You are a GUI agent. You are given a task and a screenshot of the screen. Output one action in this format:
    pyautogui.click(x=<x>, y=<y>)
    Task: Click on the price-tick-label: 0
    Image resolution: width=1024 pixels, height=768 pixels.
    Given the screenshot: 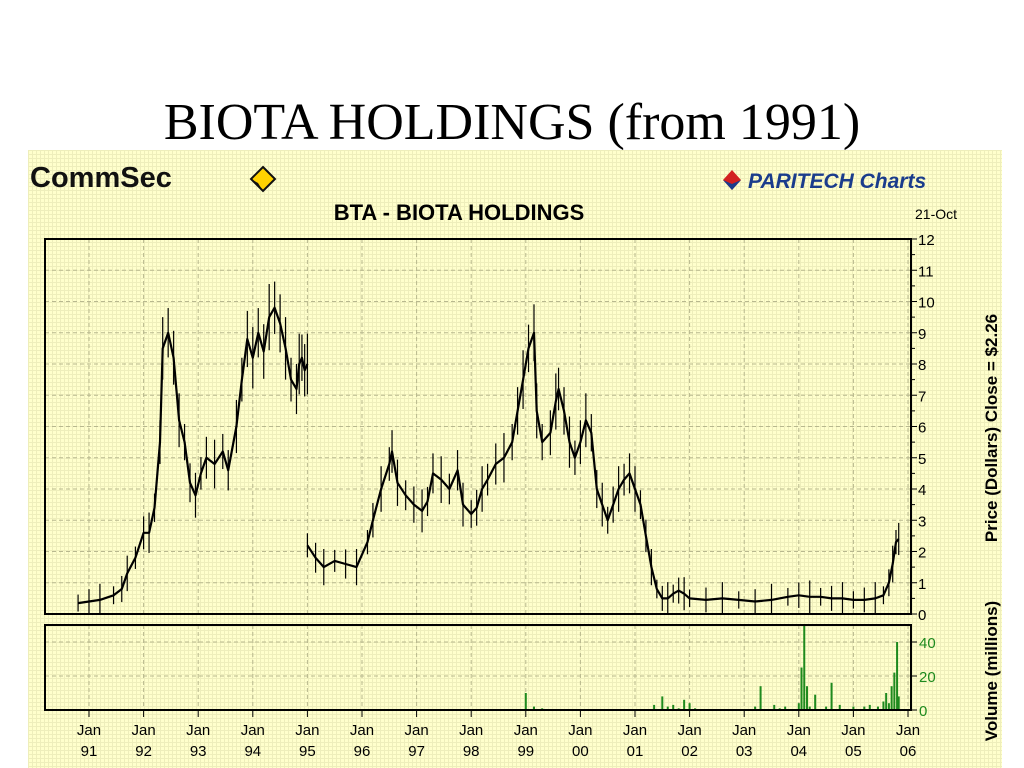 What is the action you would take?
    pyautogui.click(x=922, y=615)
    